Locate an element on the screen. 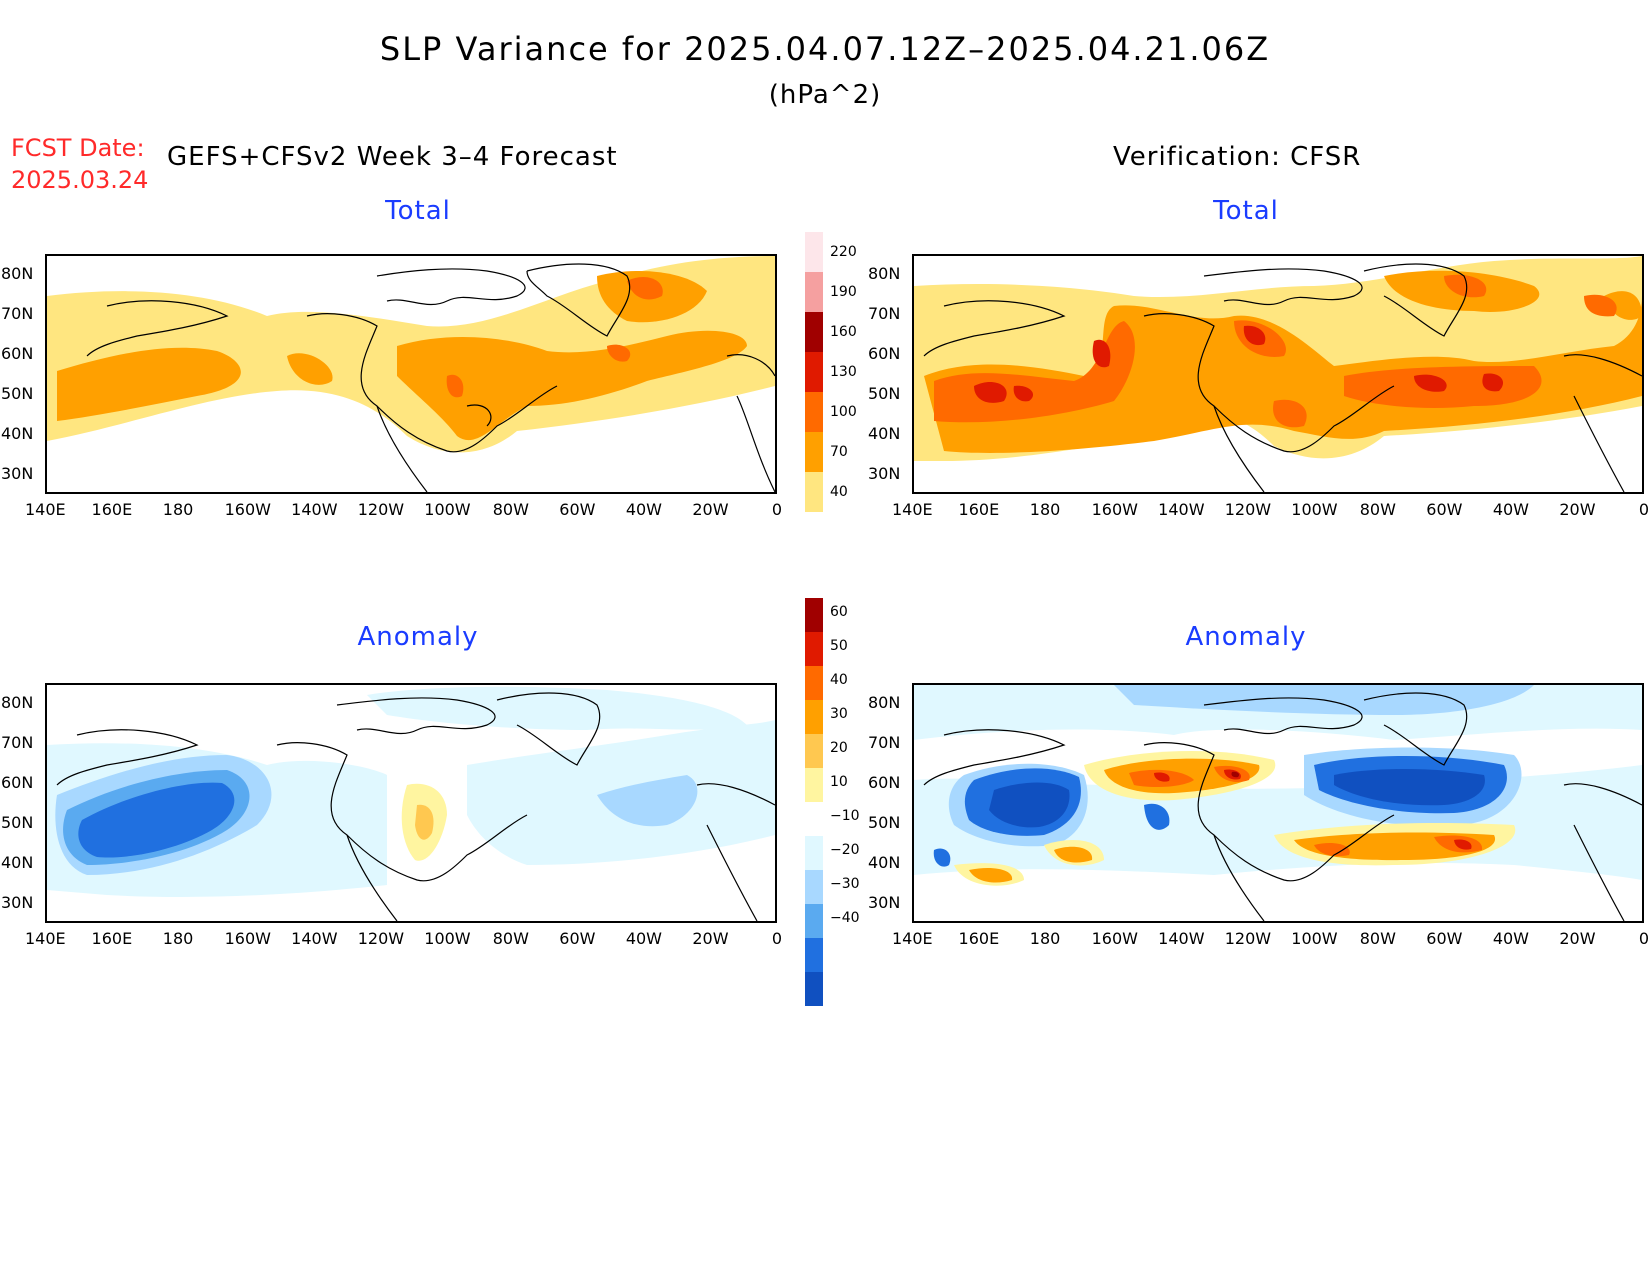 This screenshot has width=1650, height=1275. verif-anomaly-lon-tick: 140E is located at coordinates (912, 938).